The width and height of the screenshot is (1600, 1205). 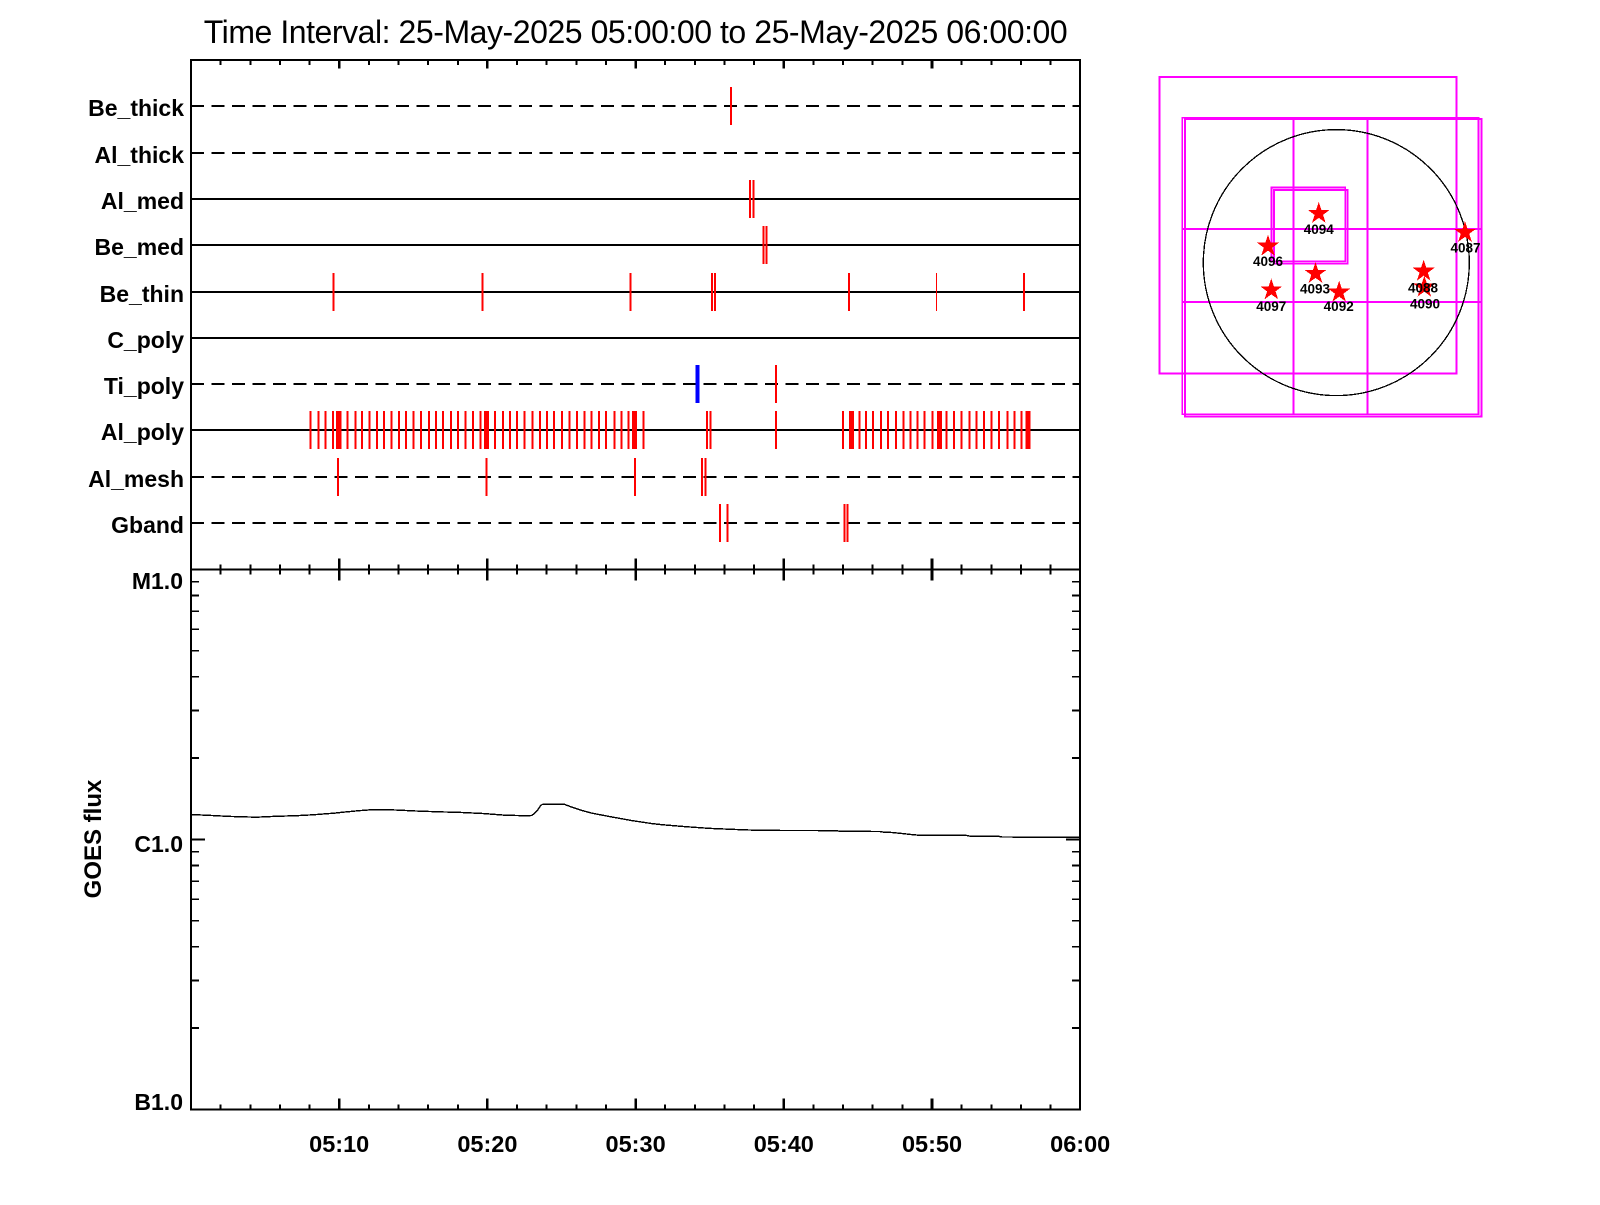 I want to click on svg-text: C1.0, so click(x=158, y=844).